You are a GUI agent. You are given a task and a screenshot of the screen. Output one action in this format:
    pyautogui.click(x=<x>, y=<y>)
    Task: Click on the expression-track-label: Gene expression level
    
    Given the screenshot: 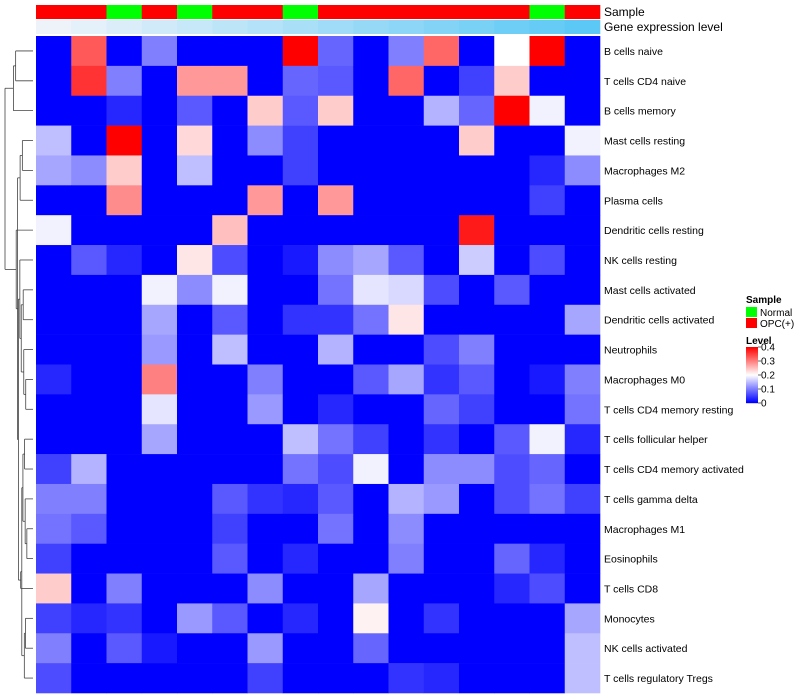 What is the action you would take?
    pyautogui.click(x=663, y=27)
    